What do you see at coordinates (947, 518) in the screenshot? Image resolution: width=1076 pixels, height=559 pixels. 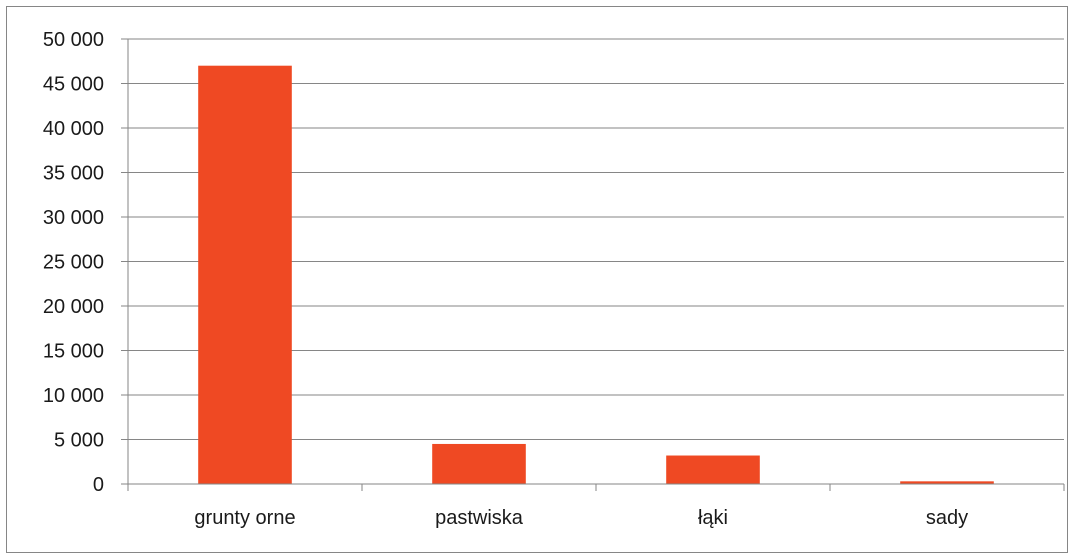 I see `x-tick-label: sady` at bounding box center [947, 518].